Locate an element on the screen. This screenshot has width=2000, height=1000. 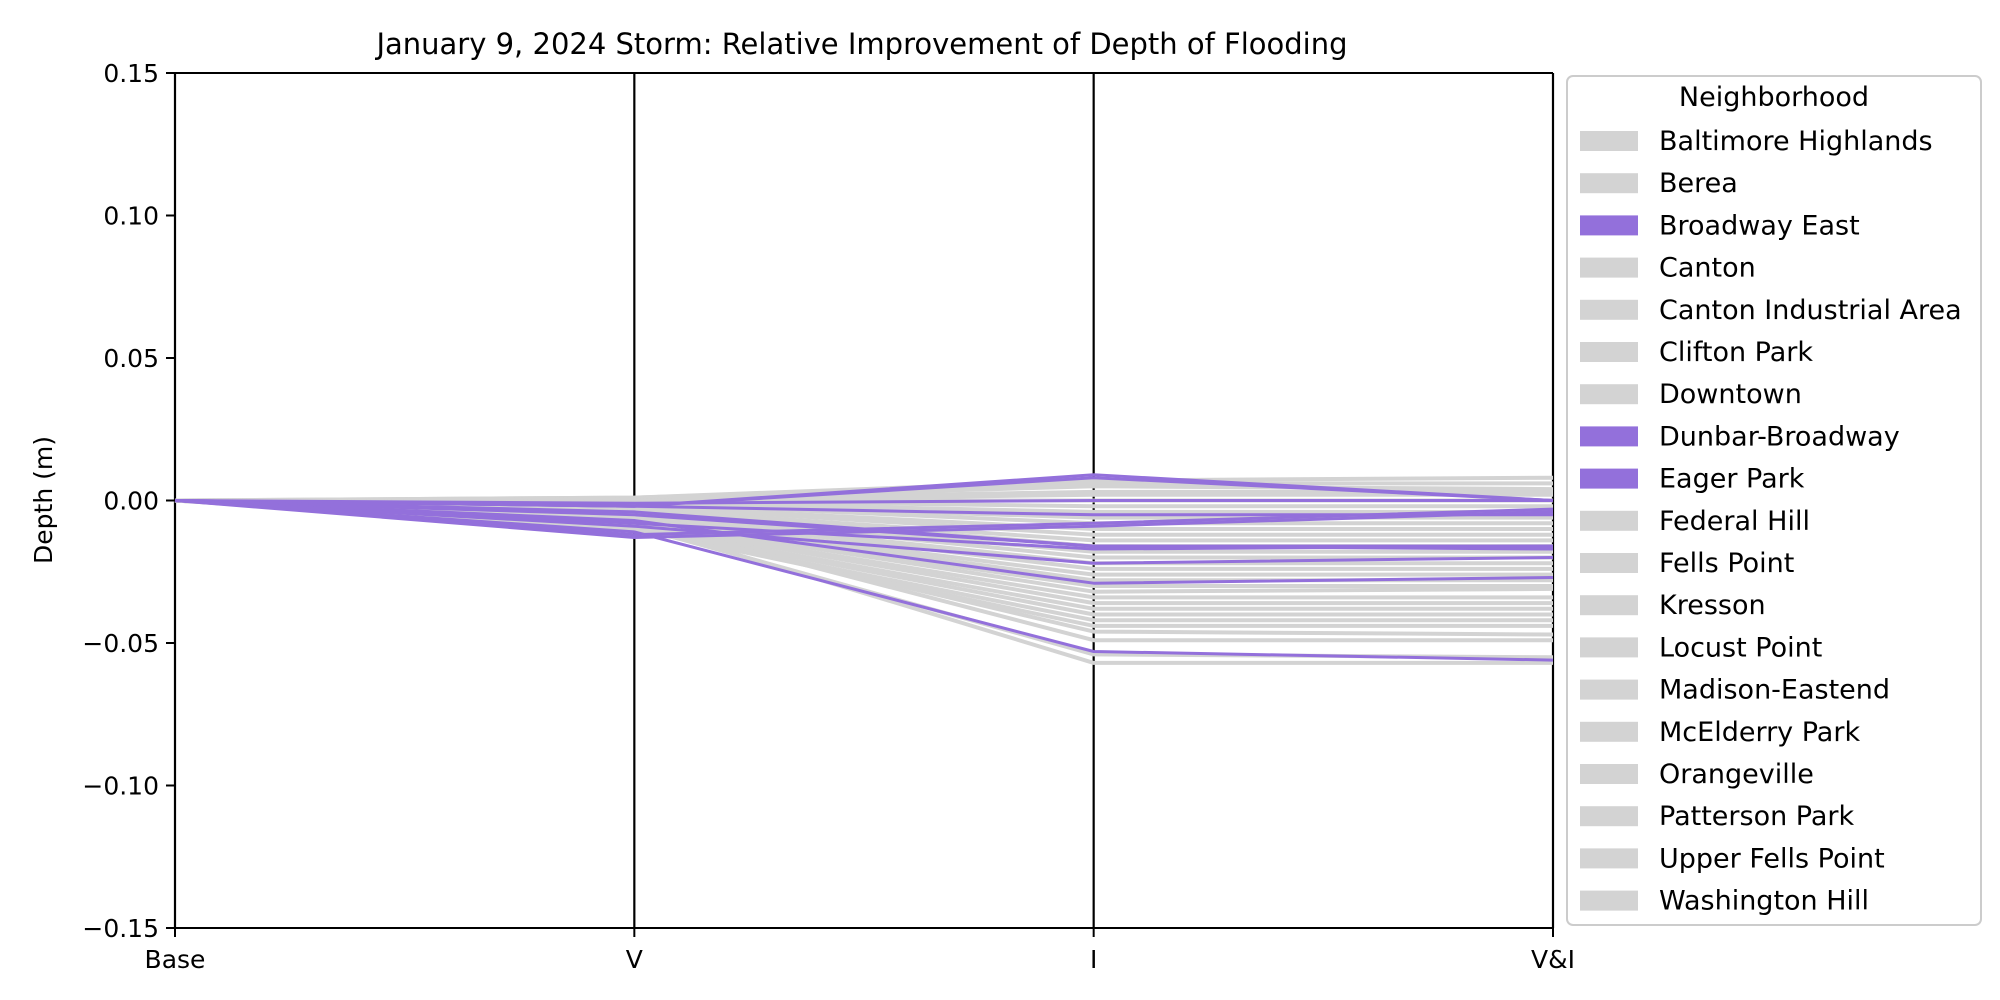
legend-label: Clifton Park is located at coordinates (1736, 352).